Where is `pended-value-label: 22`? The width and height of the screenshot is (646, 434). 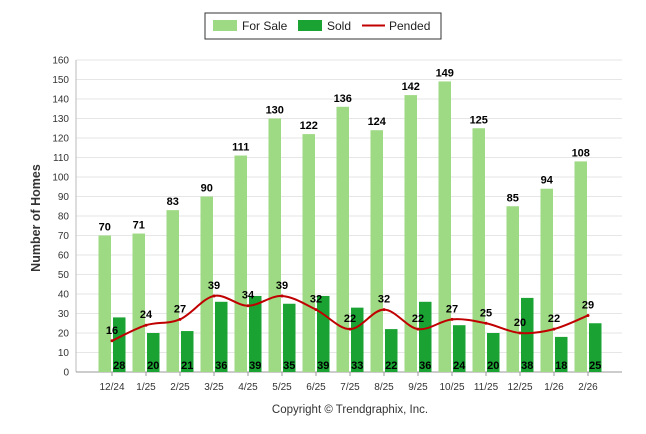 pended-value-label: 22 is located at coordinates (350, 319).